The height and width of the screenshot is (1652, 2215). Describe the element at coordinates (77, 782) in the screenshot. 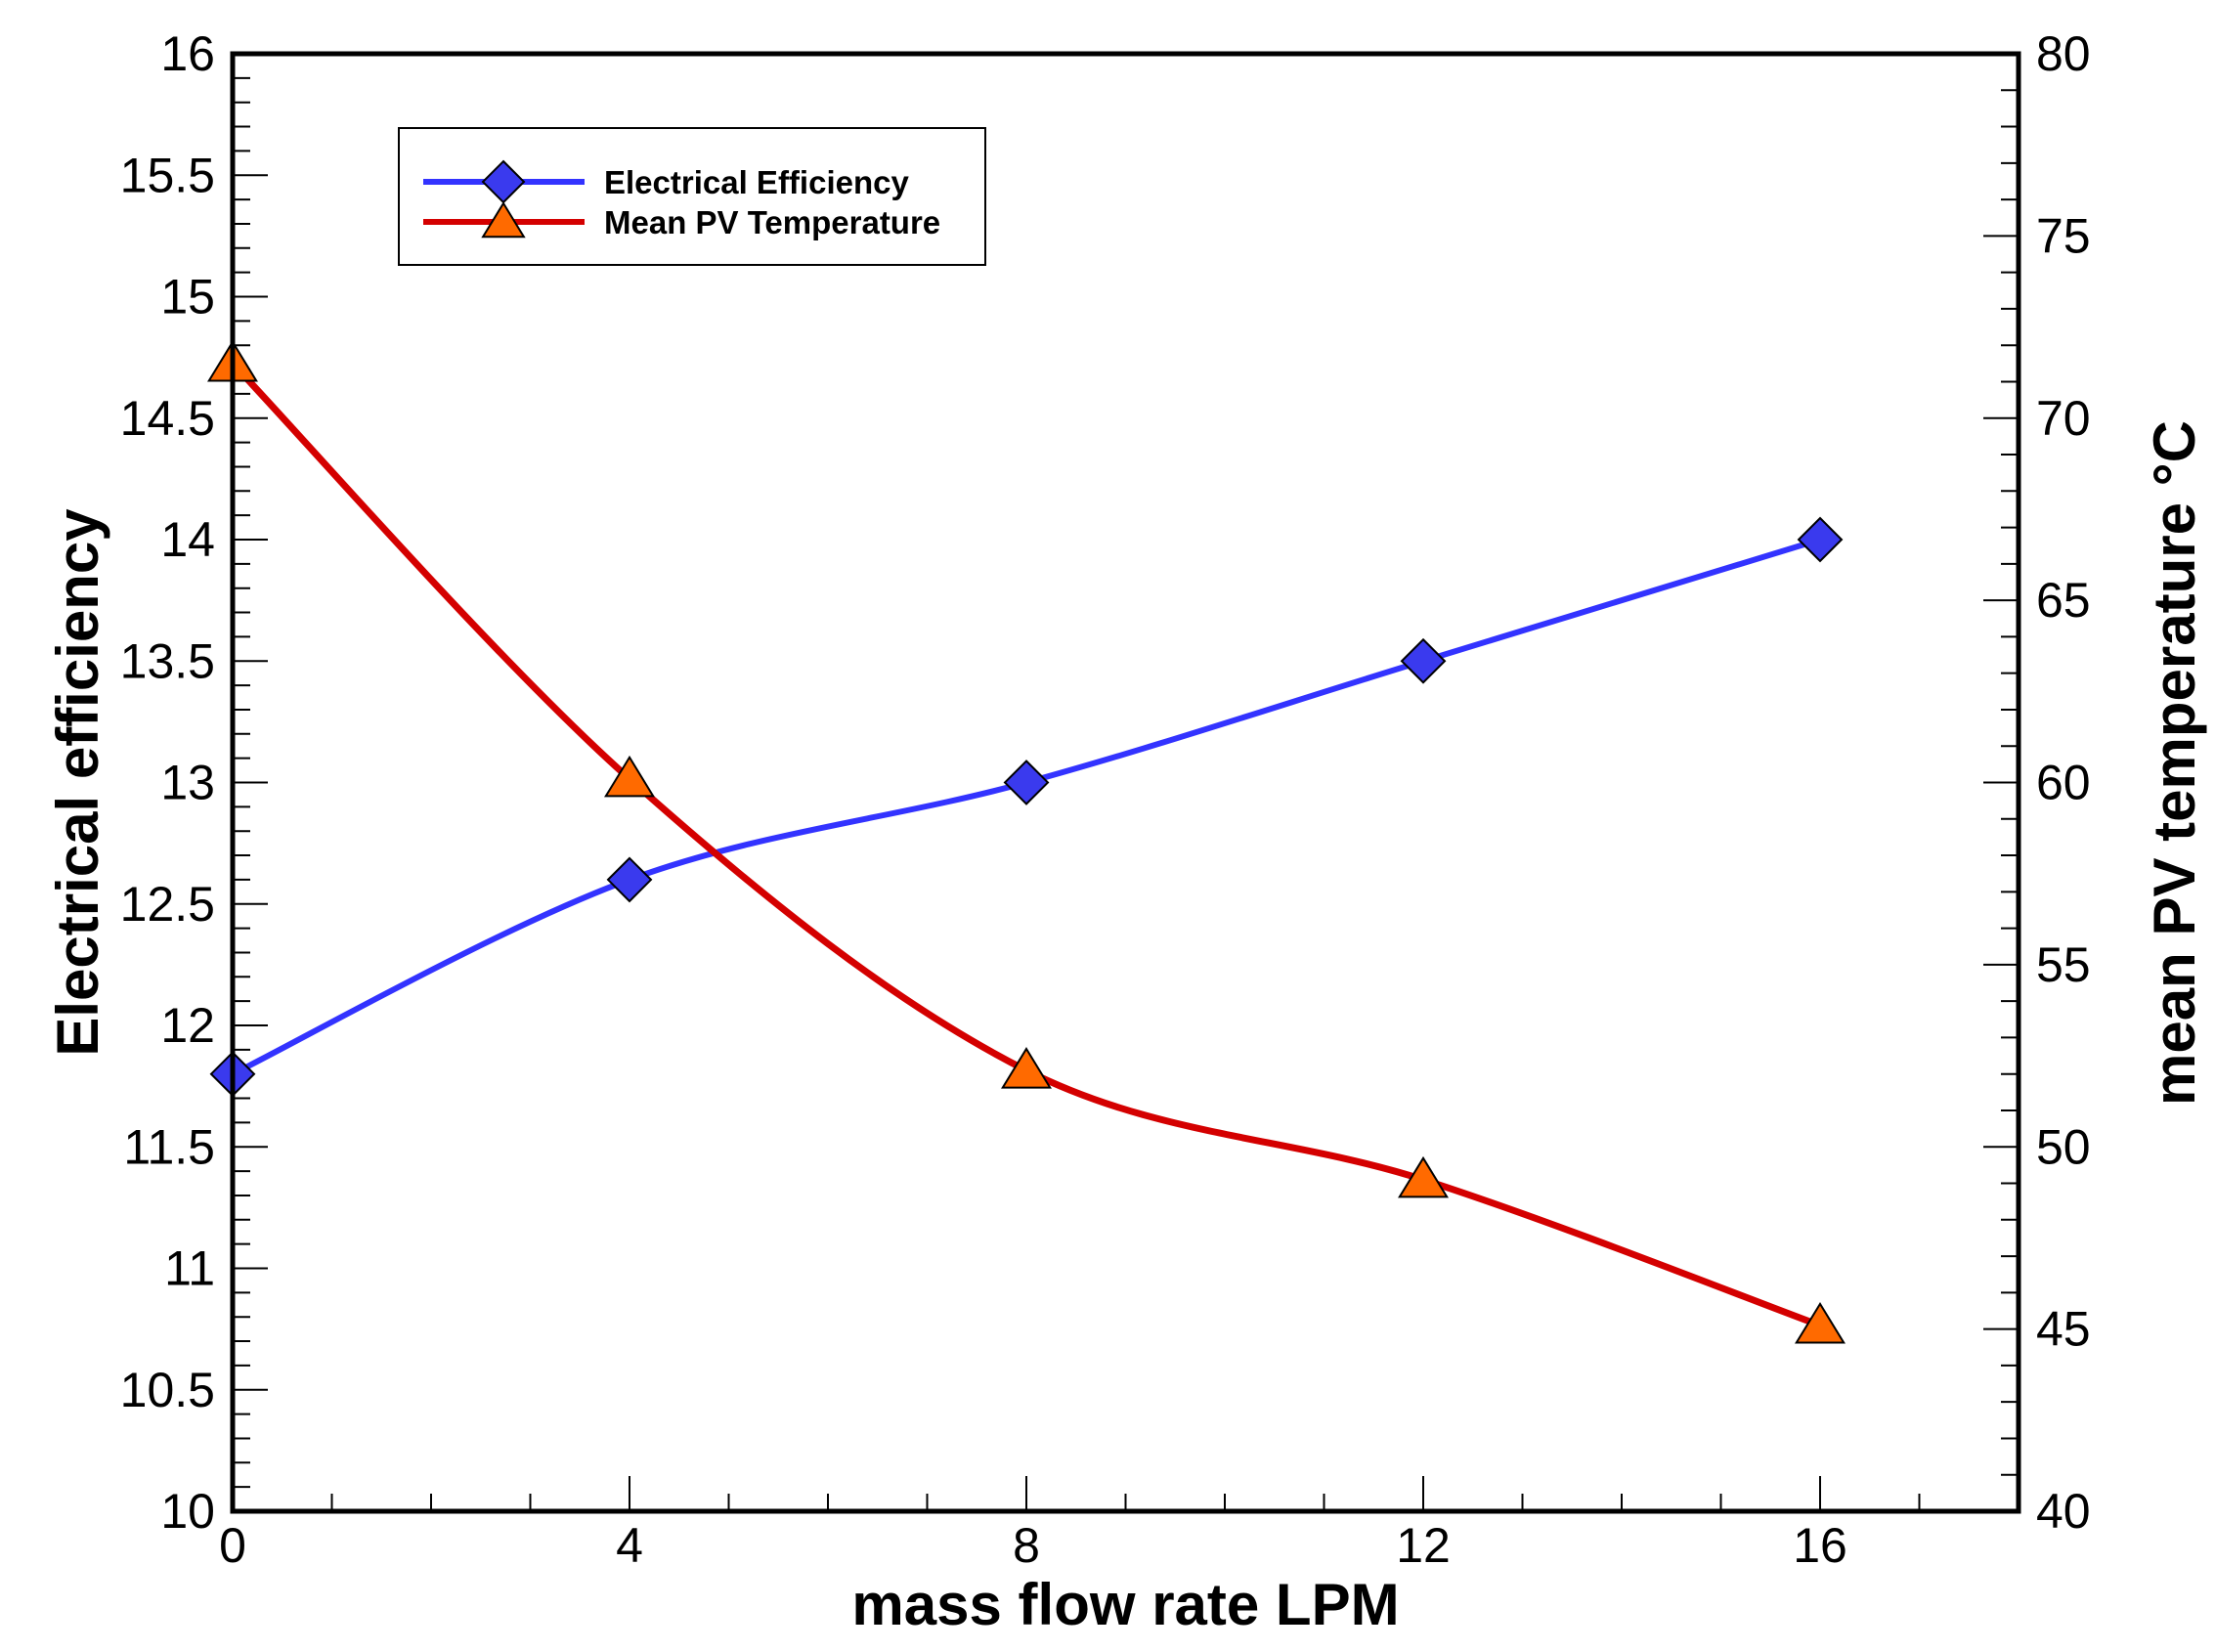

I see `y-axis-left-title: Electrical efficiency` at that location.